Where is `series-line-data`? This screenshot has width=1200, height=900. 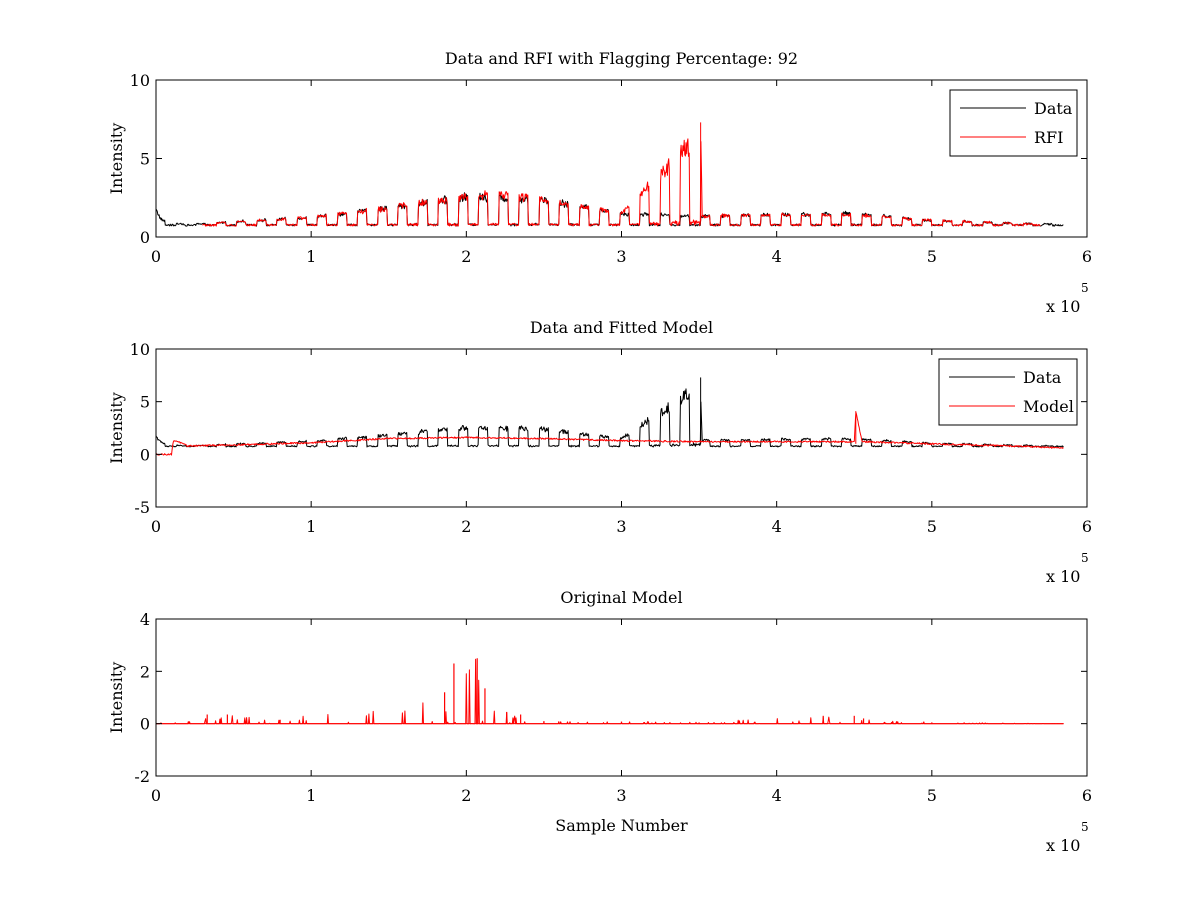 series-line-data is located at coordinates (610, 418).